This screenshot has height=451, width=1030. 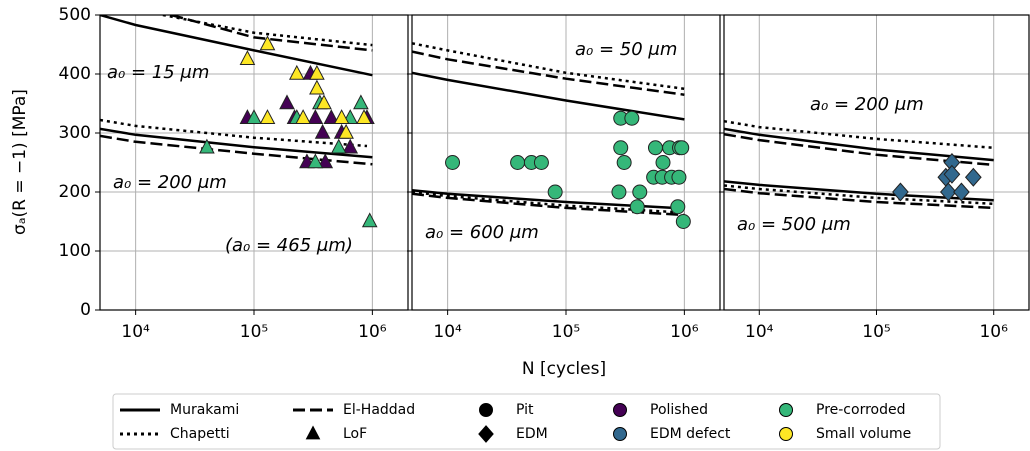 What do you see at coordinates (75, 192) in the screenshot?
I see `y-tick-label: 200` at bounding box center [75, 192].